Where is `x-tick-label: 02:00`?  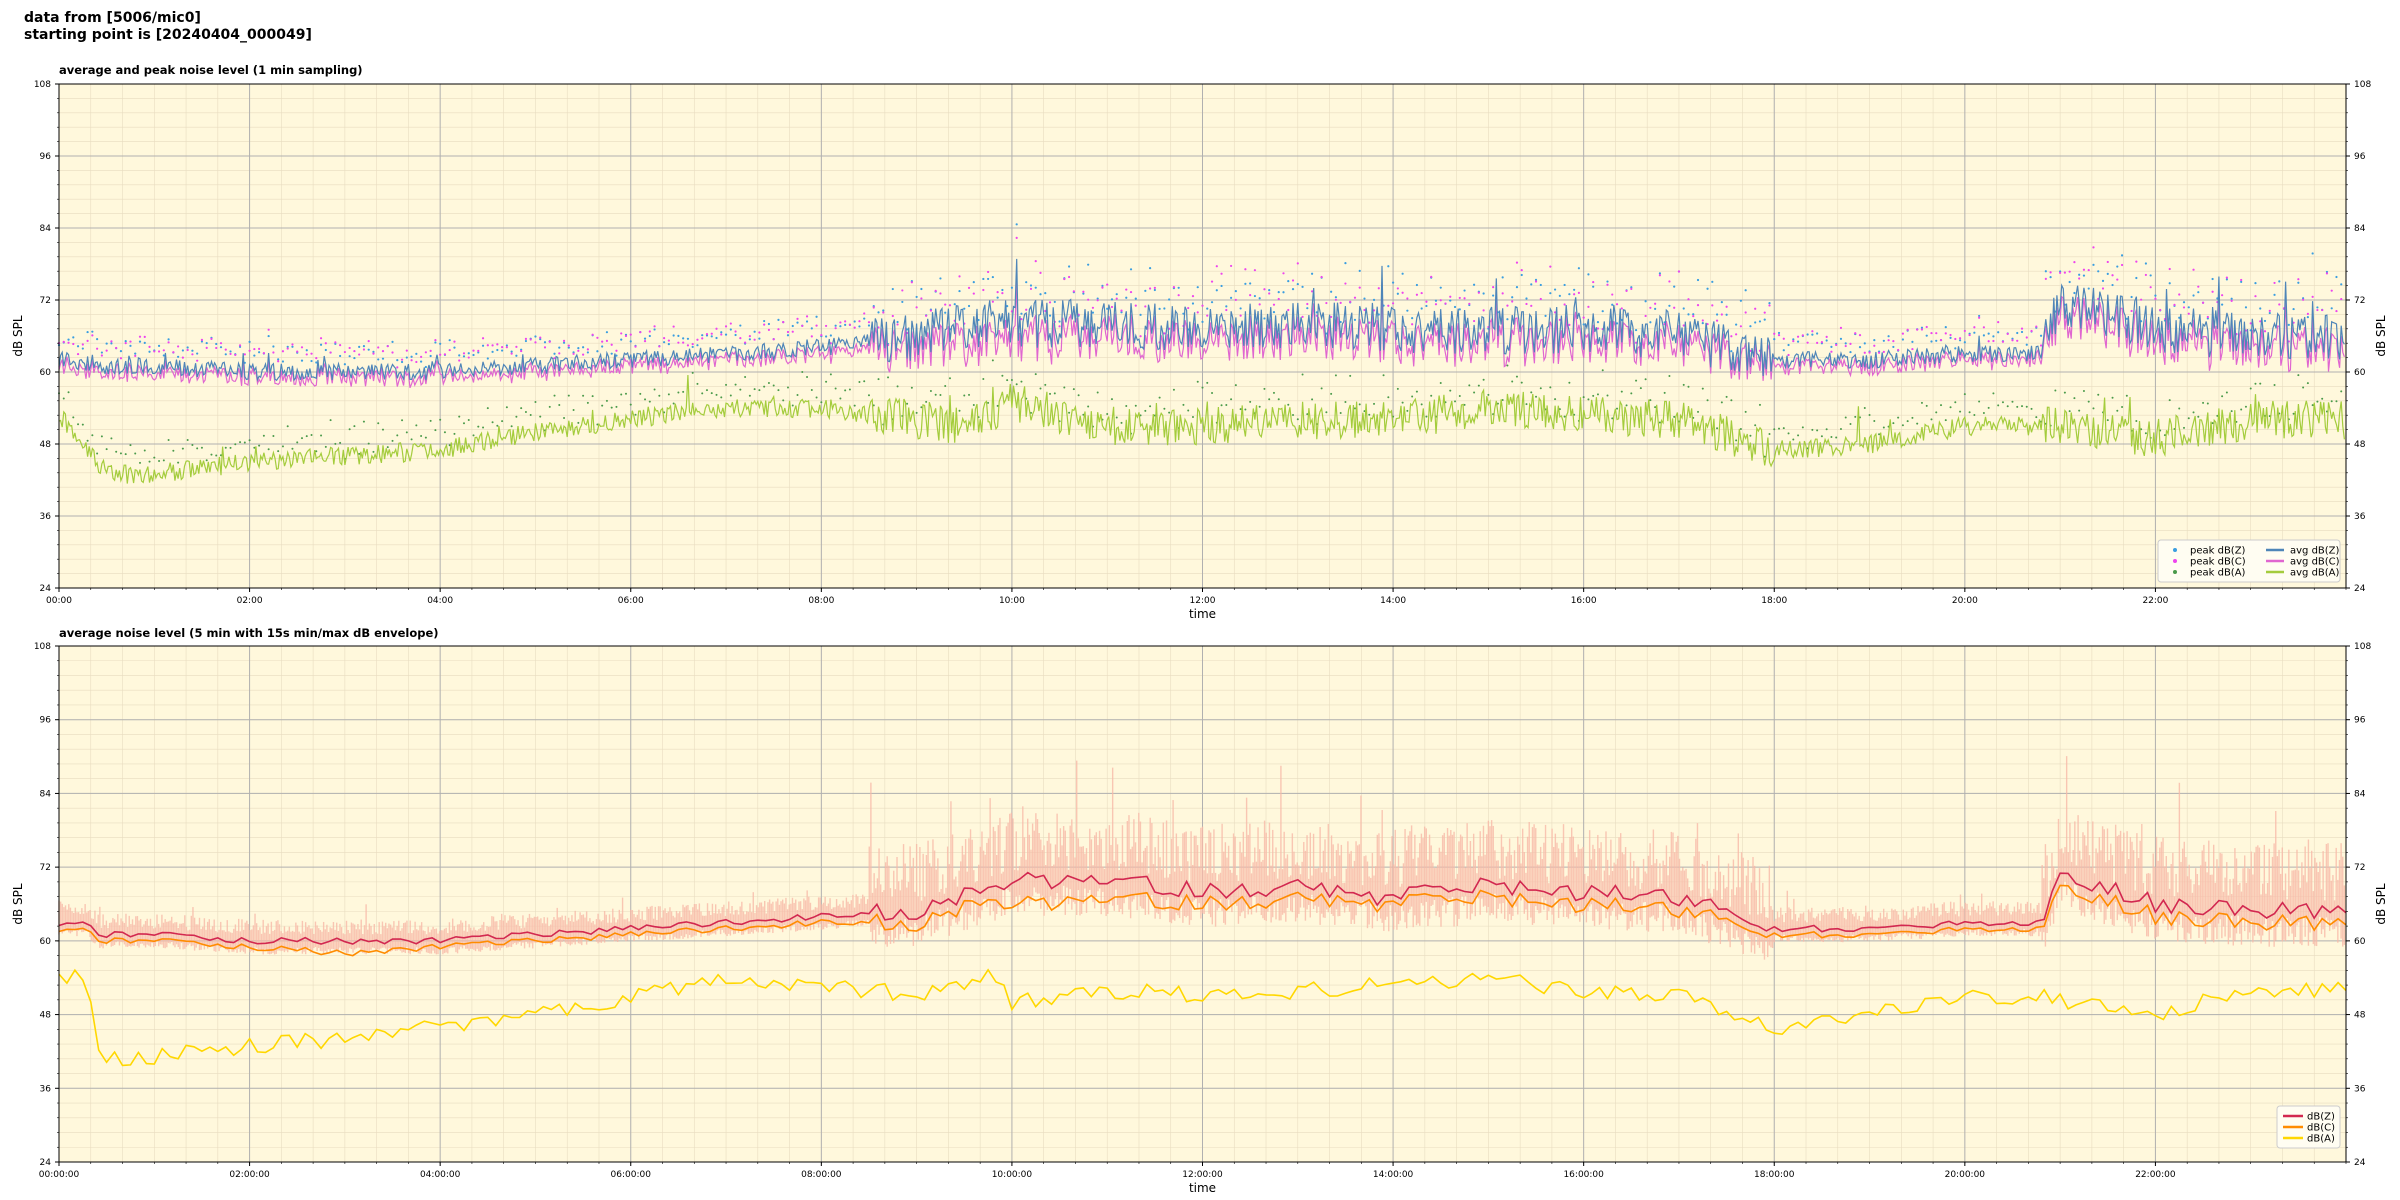 x-tick-label: 02:00 is located at coordinates (250, 601).